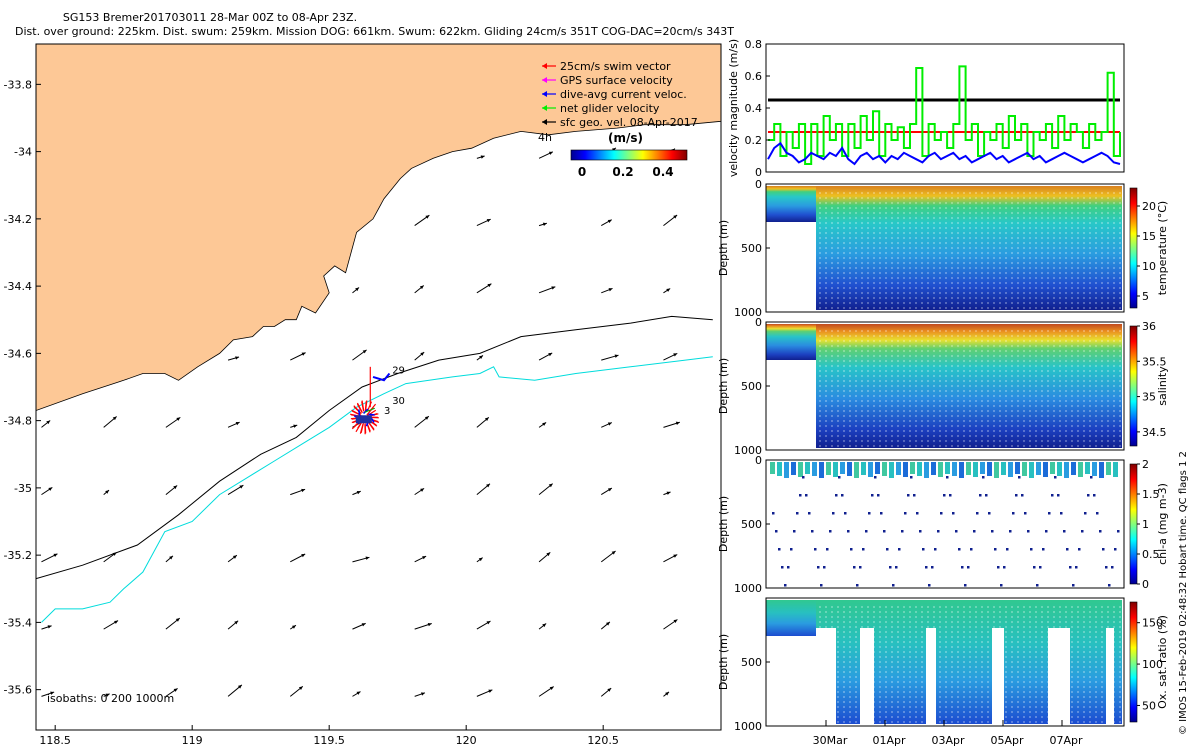  Describe the element at coordinates (377, 400) in the screenshot. I see `glider-track: 29 303` at that location.